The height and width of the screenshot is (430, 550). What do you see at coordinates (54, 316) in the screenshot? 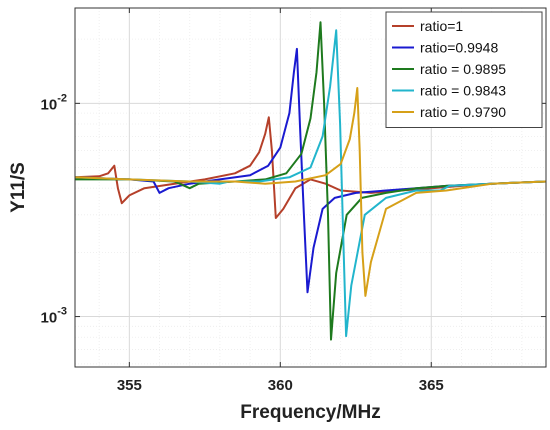
I see `y-tick-label: 10⁻³` at bounding box center [54, 316].